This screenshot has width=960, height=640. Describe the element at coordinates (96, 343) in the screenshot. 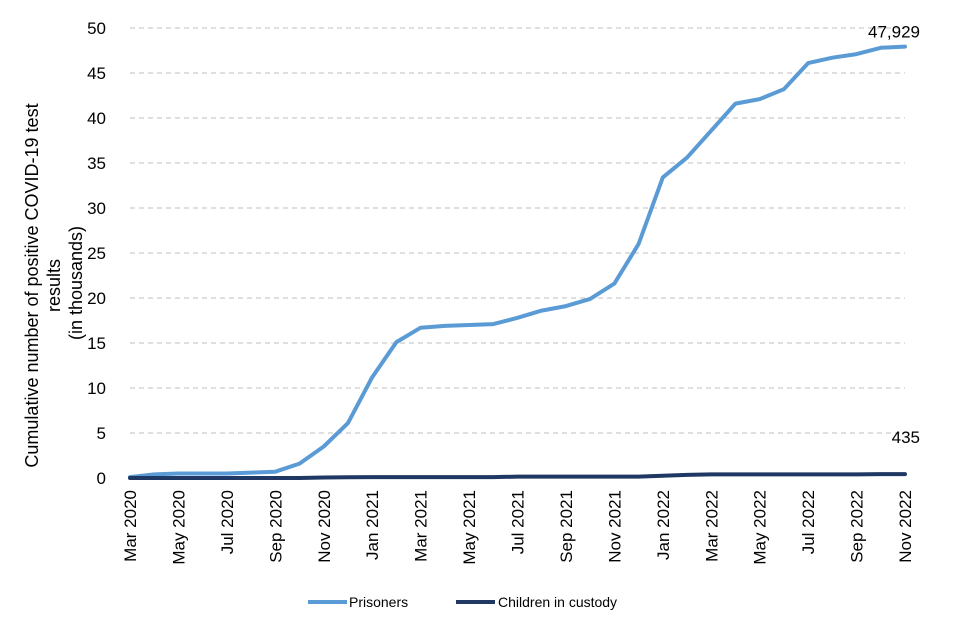

I see `y-tick-label: 15` at that location.